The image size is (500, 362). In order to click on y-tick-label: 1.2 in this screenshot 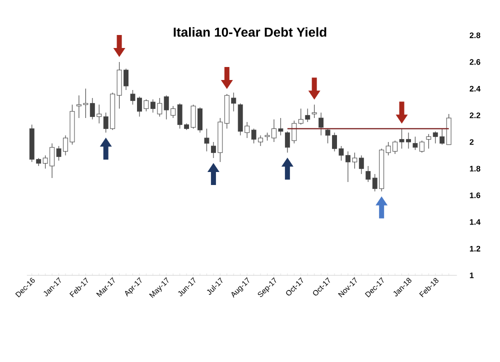, I will do `click(475, 249)`.